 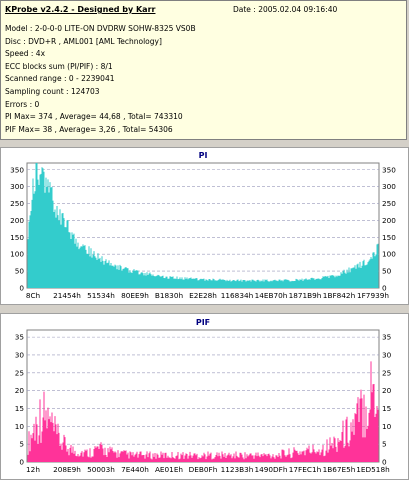 I want to click on pif-ytick-right: 10, so click(x=387, y=426).